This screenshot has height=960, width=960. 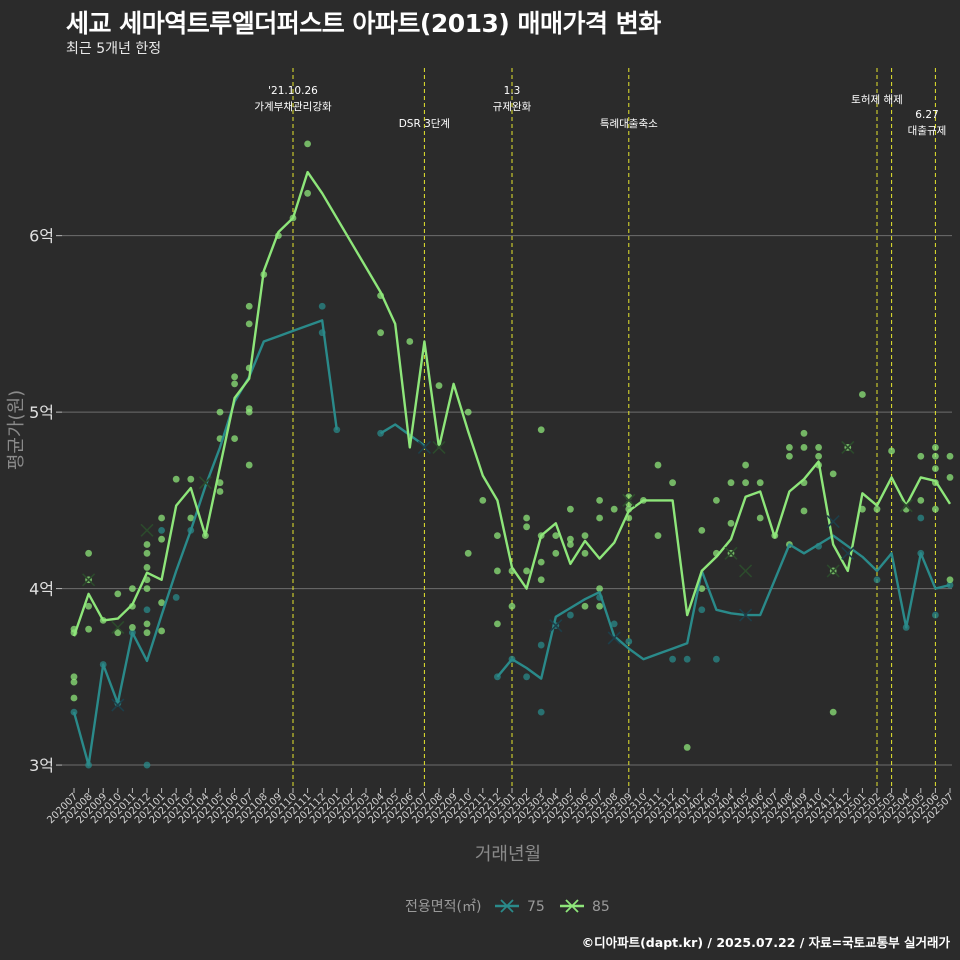 I want to click on legend-title: 전용면적(㎡), so click(x=443, y=907).